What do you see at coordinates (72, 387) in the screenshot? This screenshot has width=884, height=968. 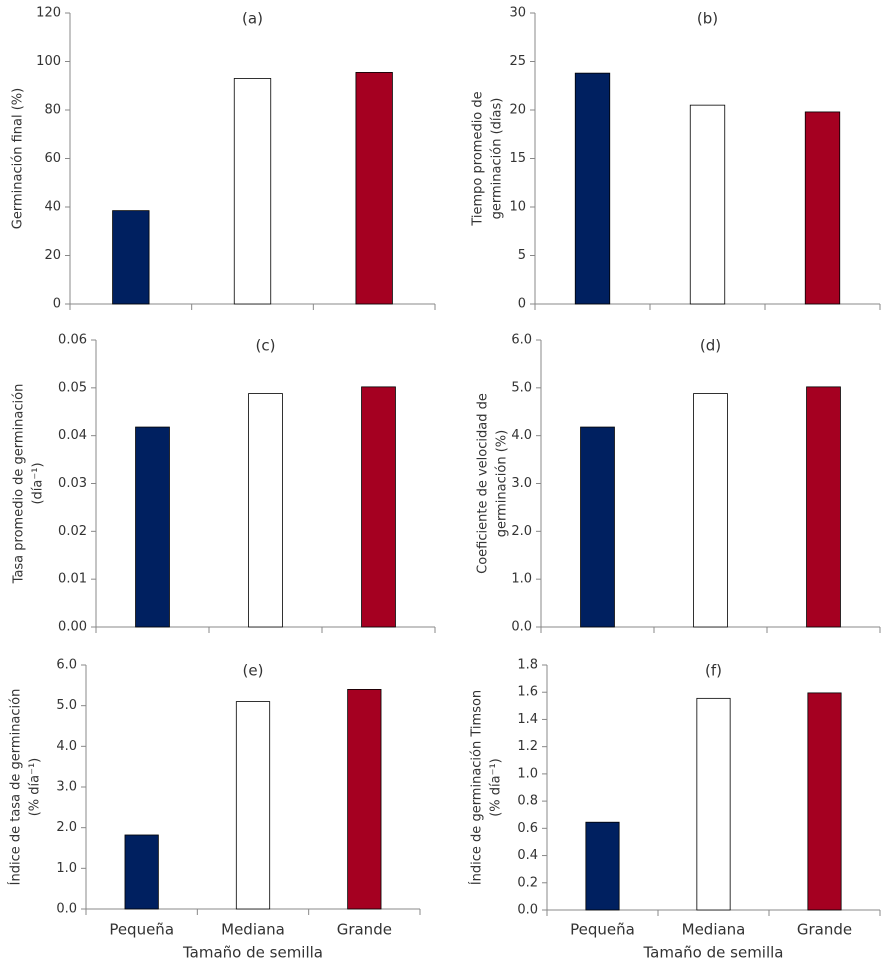 I see `y-tick-label: 0.05` at bounding box center [72, 387].